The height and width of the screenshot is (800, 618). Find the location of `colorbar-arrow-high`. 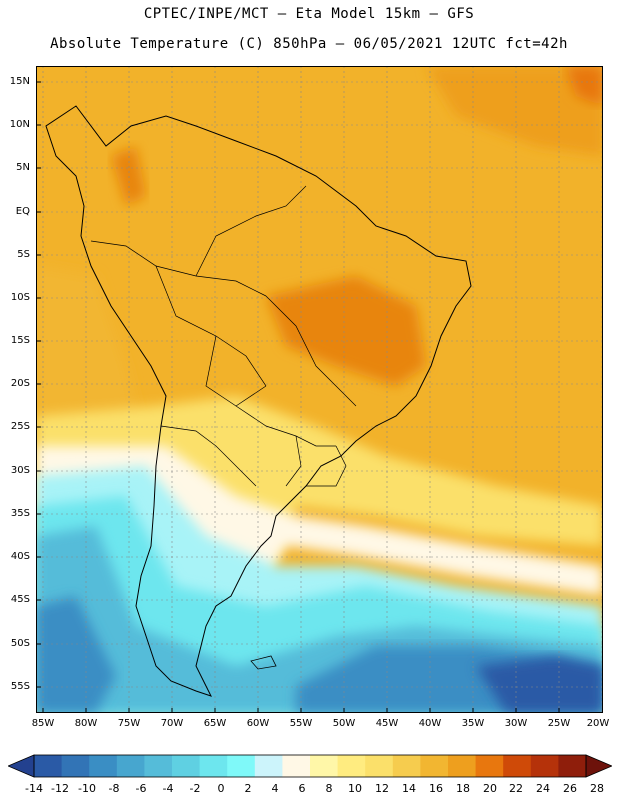

colorbar-arrow-high is located at coordinates (599, 766).